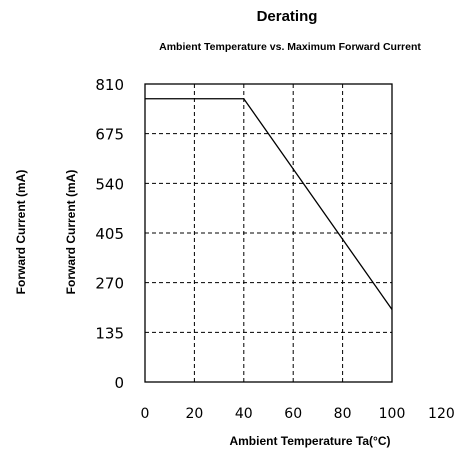 The image size is (461, 460). I want to click on y-axis-label-outer: Forward Current (mA), so click(21, 232).